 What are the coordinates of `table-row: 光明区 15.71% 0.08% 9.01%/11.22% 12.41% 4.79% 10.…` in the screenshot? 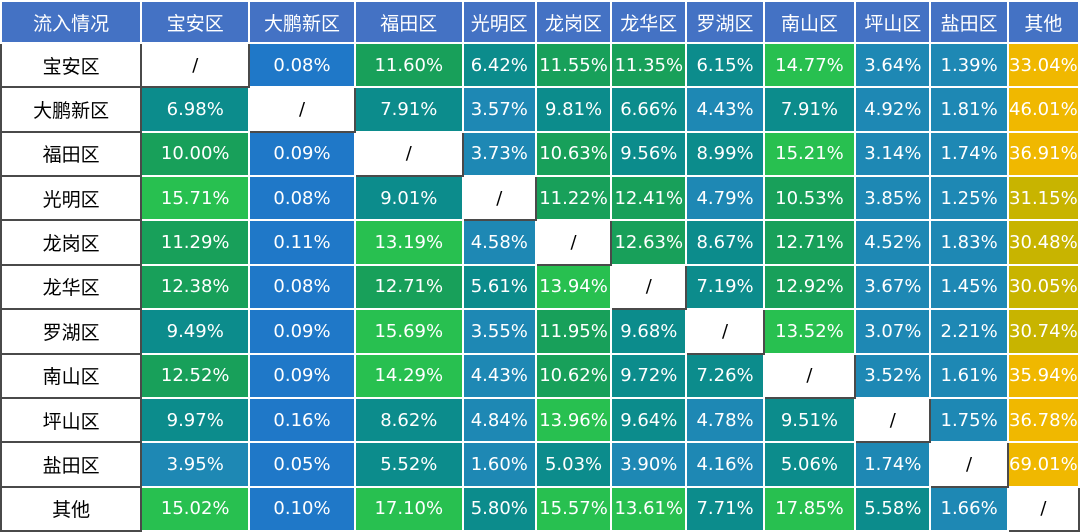 It's located at (540, 198).